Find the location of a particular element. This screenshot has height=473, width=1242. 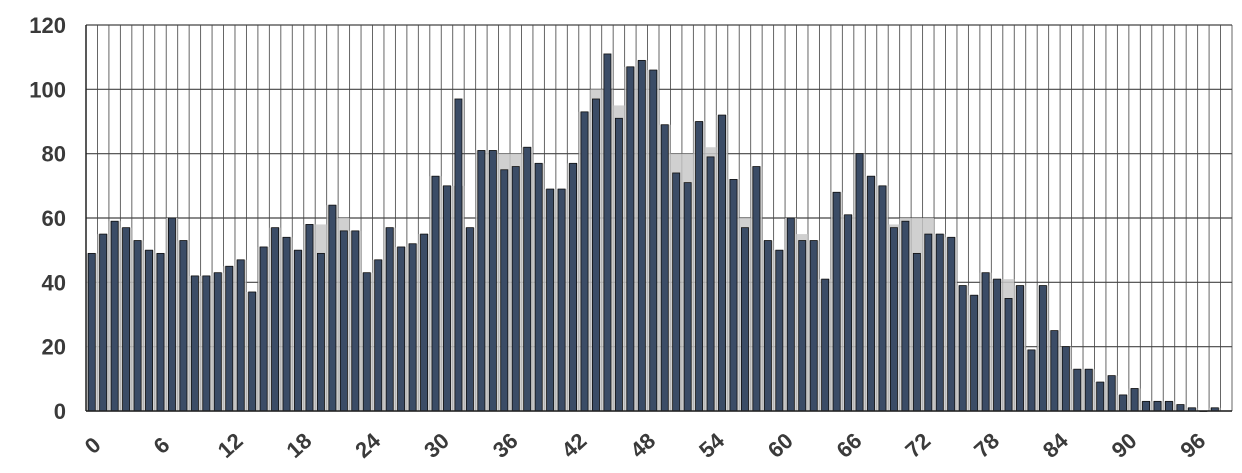

x-tick-label: 18 is located at coordinates (299, 445).